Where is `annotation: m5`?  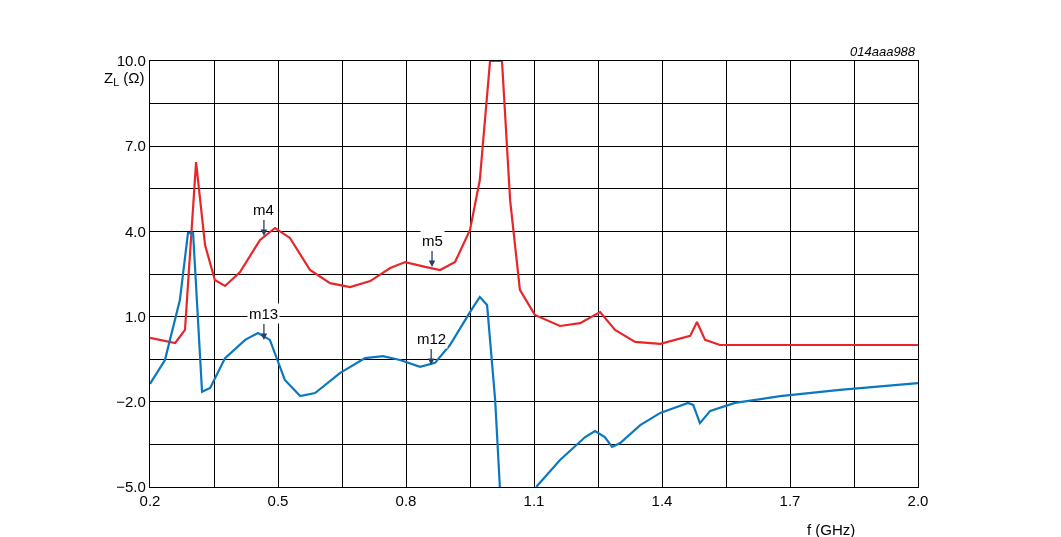
annotation: m5 is located at coordinates (432, 240).